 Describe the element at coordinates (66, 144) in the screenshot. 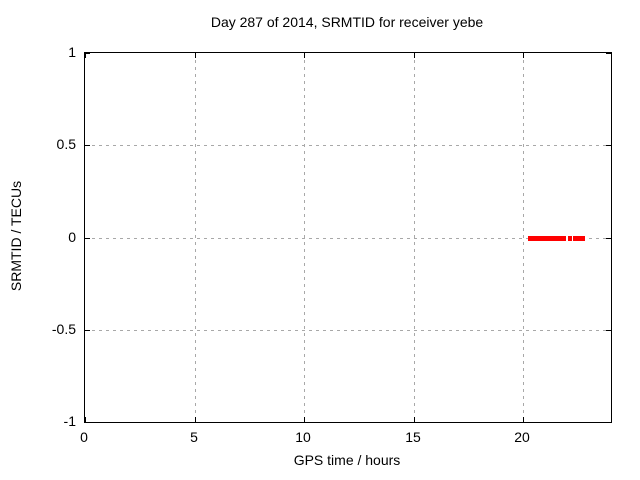

I see `y-tick-label: 0.5` at that location.